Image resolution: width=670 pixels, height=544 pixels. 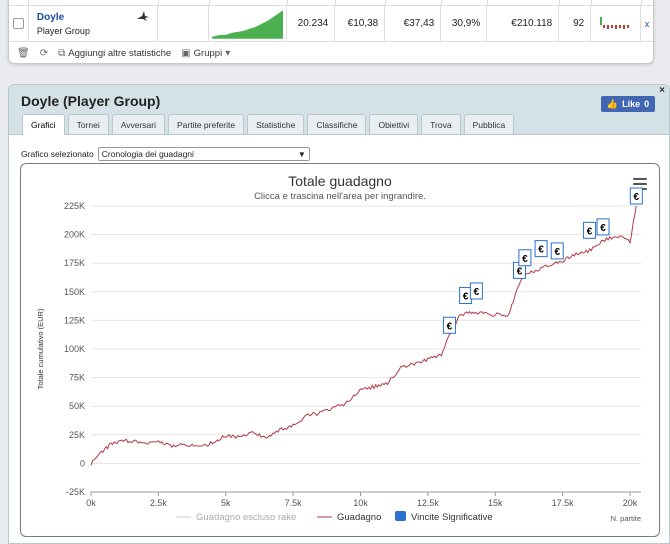 What do you see at coordinates (74, 292) in the screenshot?
I see `y-tick-label: 150K` at bounding box center [74, 292].